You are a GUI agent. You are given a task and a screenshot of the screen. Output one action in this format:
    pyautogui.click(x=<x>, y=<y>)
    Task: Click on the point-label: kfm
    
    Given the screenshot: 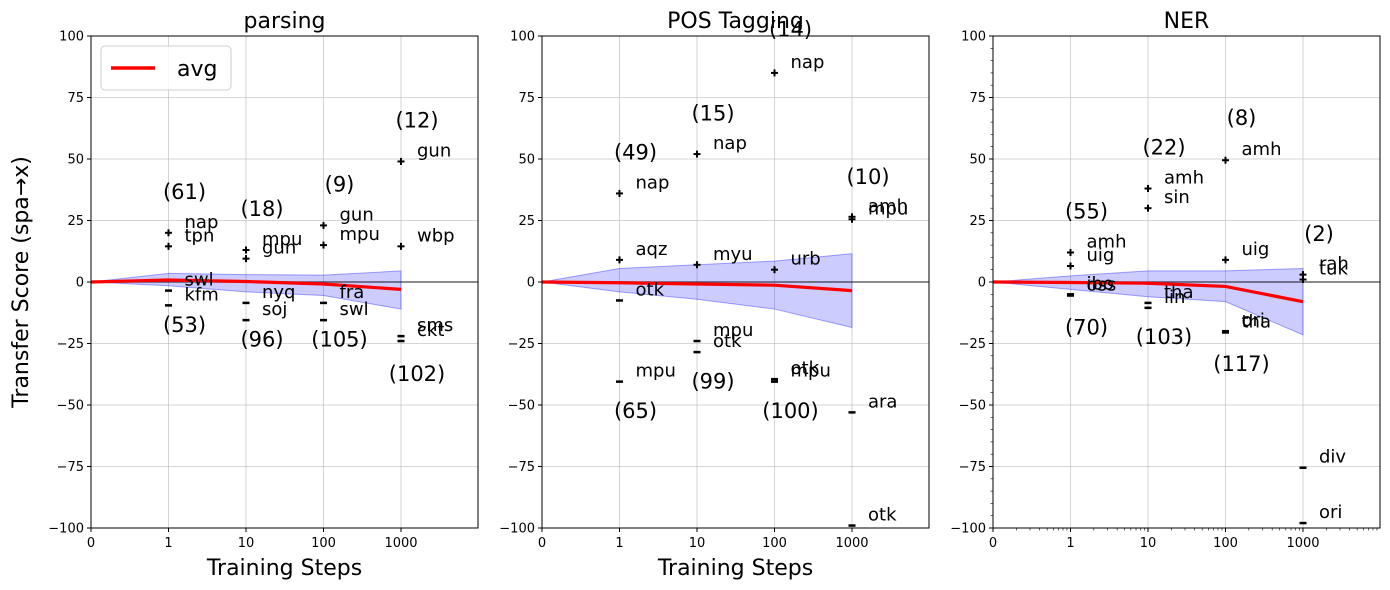 What is the action you would take?
    pyautogui.click(x=202, y=294)
    